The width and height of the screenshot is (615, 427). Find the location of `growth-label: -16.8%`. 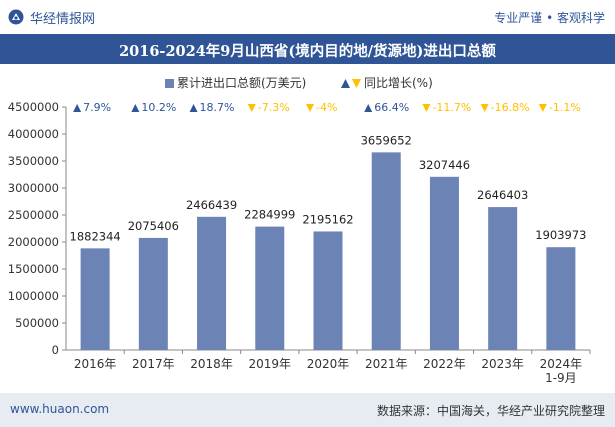

growth-label: -16.8% is located at coordinates (510, 107).